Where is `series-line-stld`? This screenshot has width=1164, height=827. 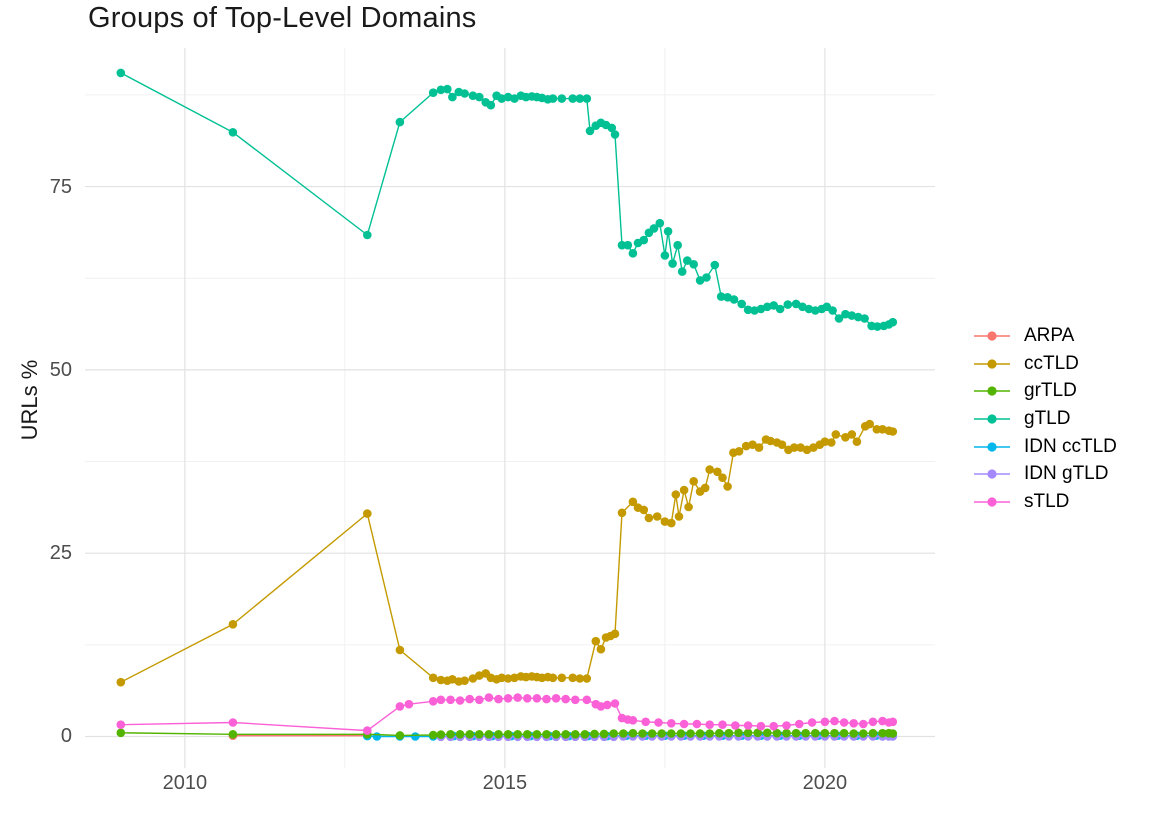
series-line-stld is located at coordinates (506, 714).